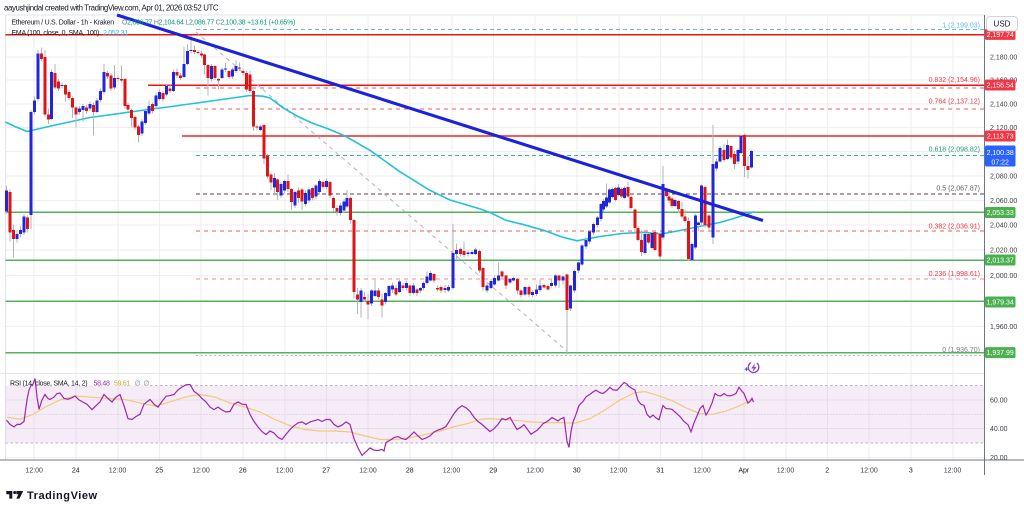 Image resolution: width=1024 pixels, height=512 pixels. I want to click on svg-text: 27, so click(326, 471).